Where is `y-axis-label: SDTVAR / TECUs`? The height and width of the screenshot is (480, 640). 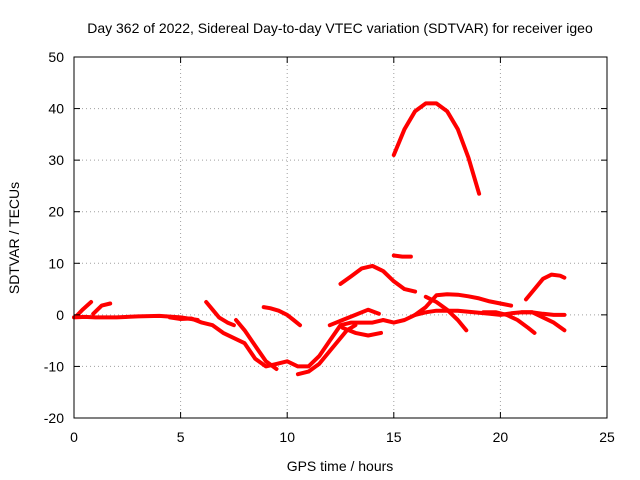
y-axis-label: SDTVAR / TECUs is located at coordinates (14, 238).